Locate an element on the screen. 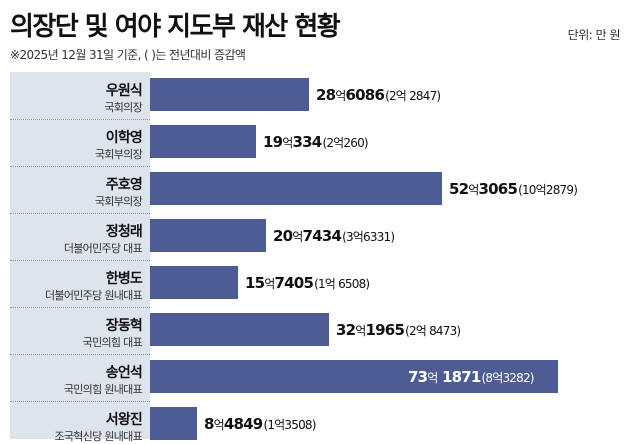 The height and width of the screenshot is (444, 628). value-eok: 32 is located at coordinates (346, 330).